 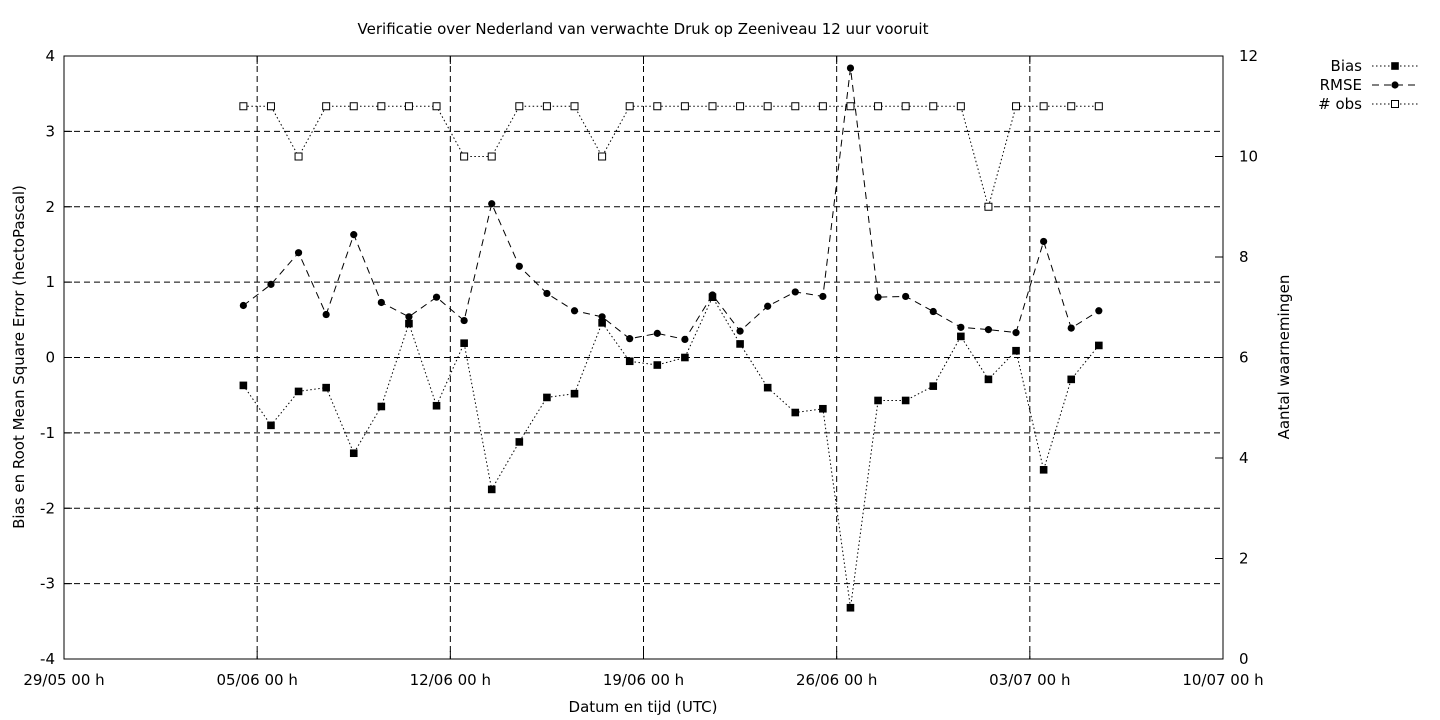 I want to click on legend-label: # obs, so click(x=1340, y=104).